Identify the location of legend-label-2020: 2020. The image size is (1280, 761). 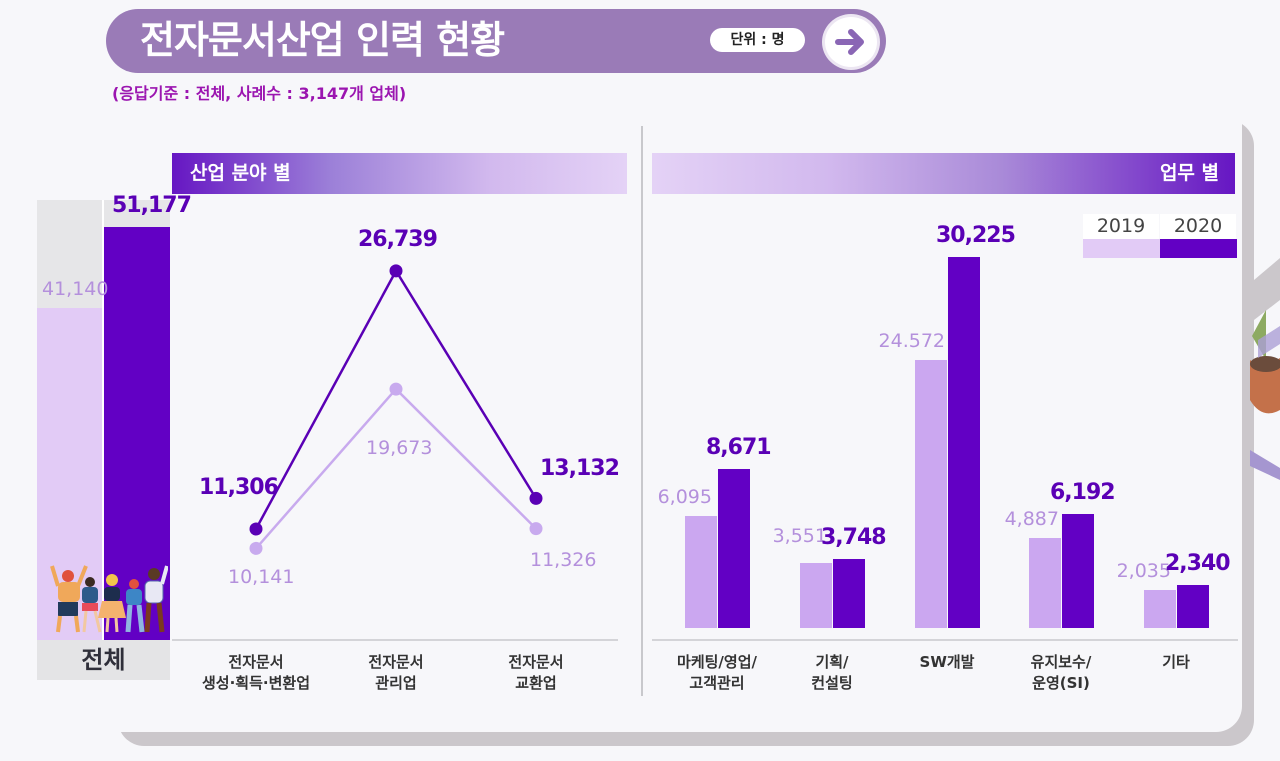
(1198, 226).